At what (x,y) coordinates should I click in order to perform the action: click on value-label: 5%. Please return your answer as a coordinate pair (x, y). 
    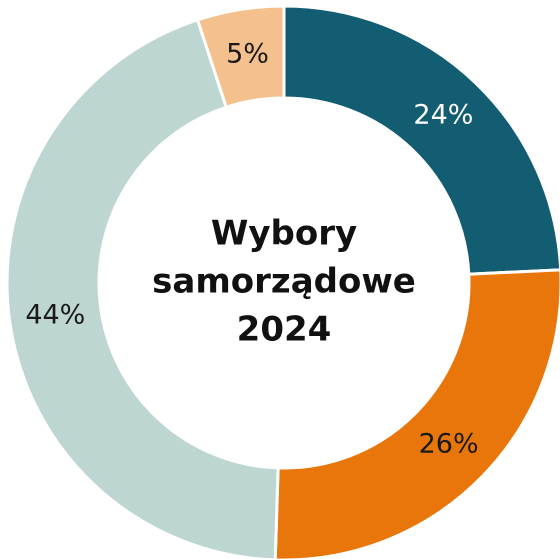
    Looking at the image, I should click on (247, 53).